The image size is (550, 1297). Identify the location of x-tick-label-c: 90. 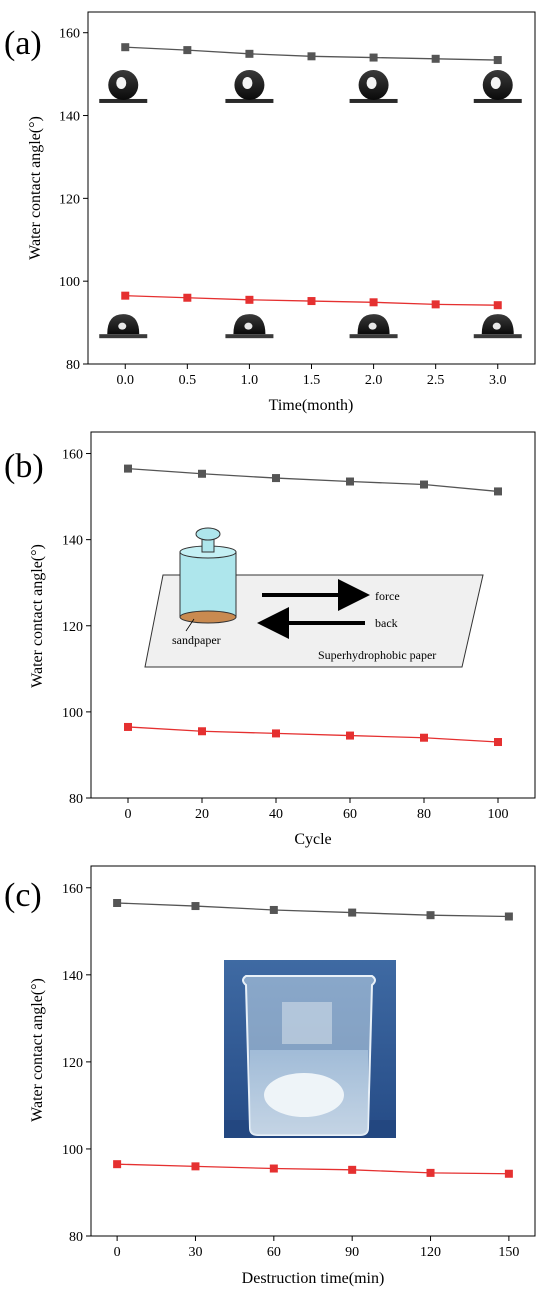
(352, 1252).